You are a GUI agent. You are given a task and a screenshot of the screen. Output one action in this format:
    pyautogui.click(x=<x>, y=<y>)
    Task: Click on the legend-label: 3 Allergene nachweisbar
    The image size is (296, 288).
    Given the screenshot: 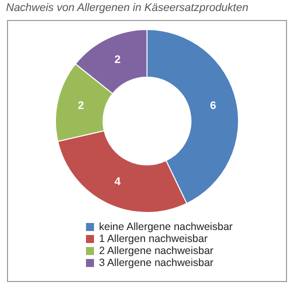 What is the action you would take?
    pyautogui.click(x=156, y=263)
    